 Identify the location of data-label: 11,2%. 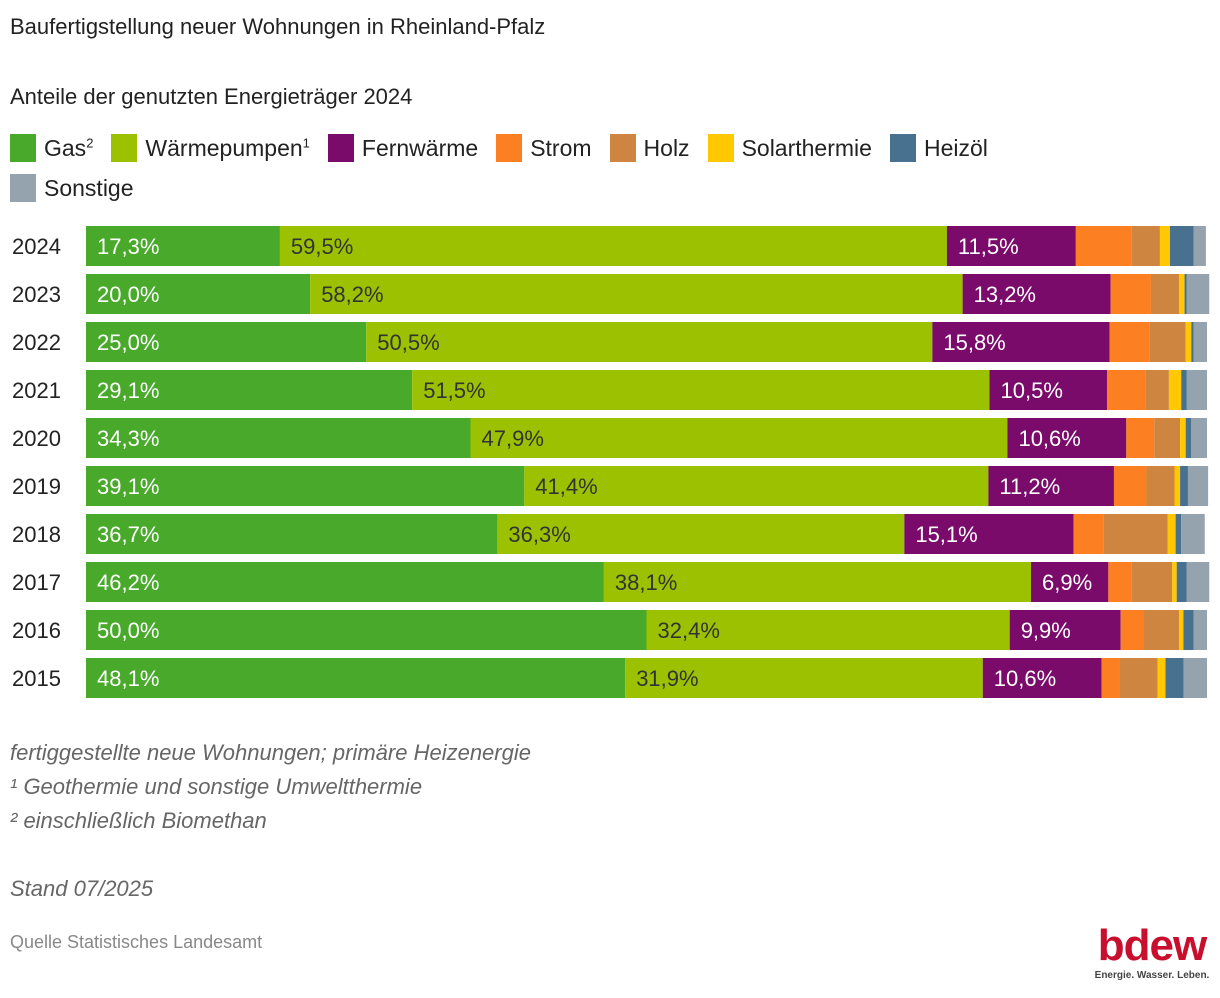
(1029, 486).